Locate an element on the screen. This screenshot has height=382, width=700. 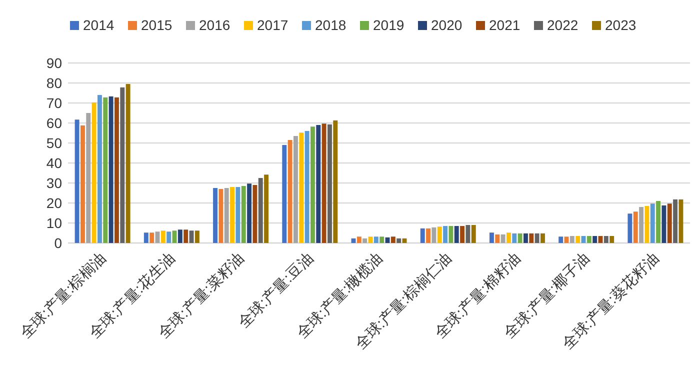
legend-label: 2023 is located at coordinates (620, 25).